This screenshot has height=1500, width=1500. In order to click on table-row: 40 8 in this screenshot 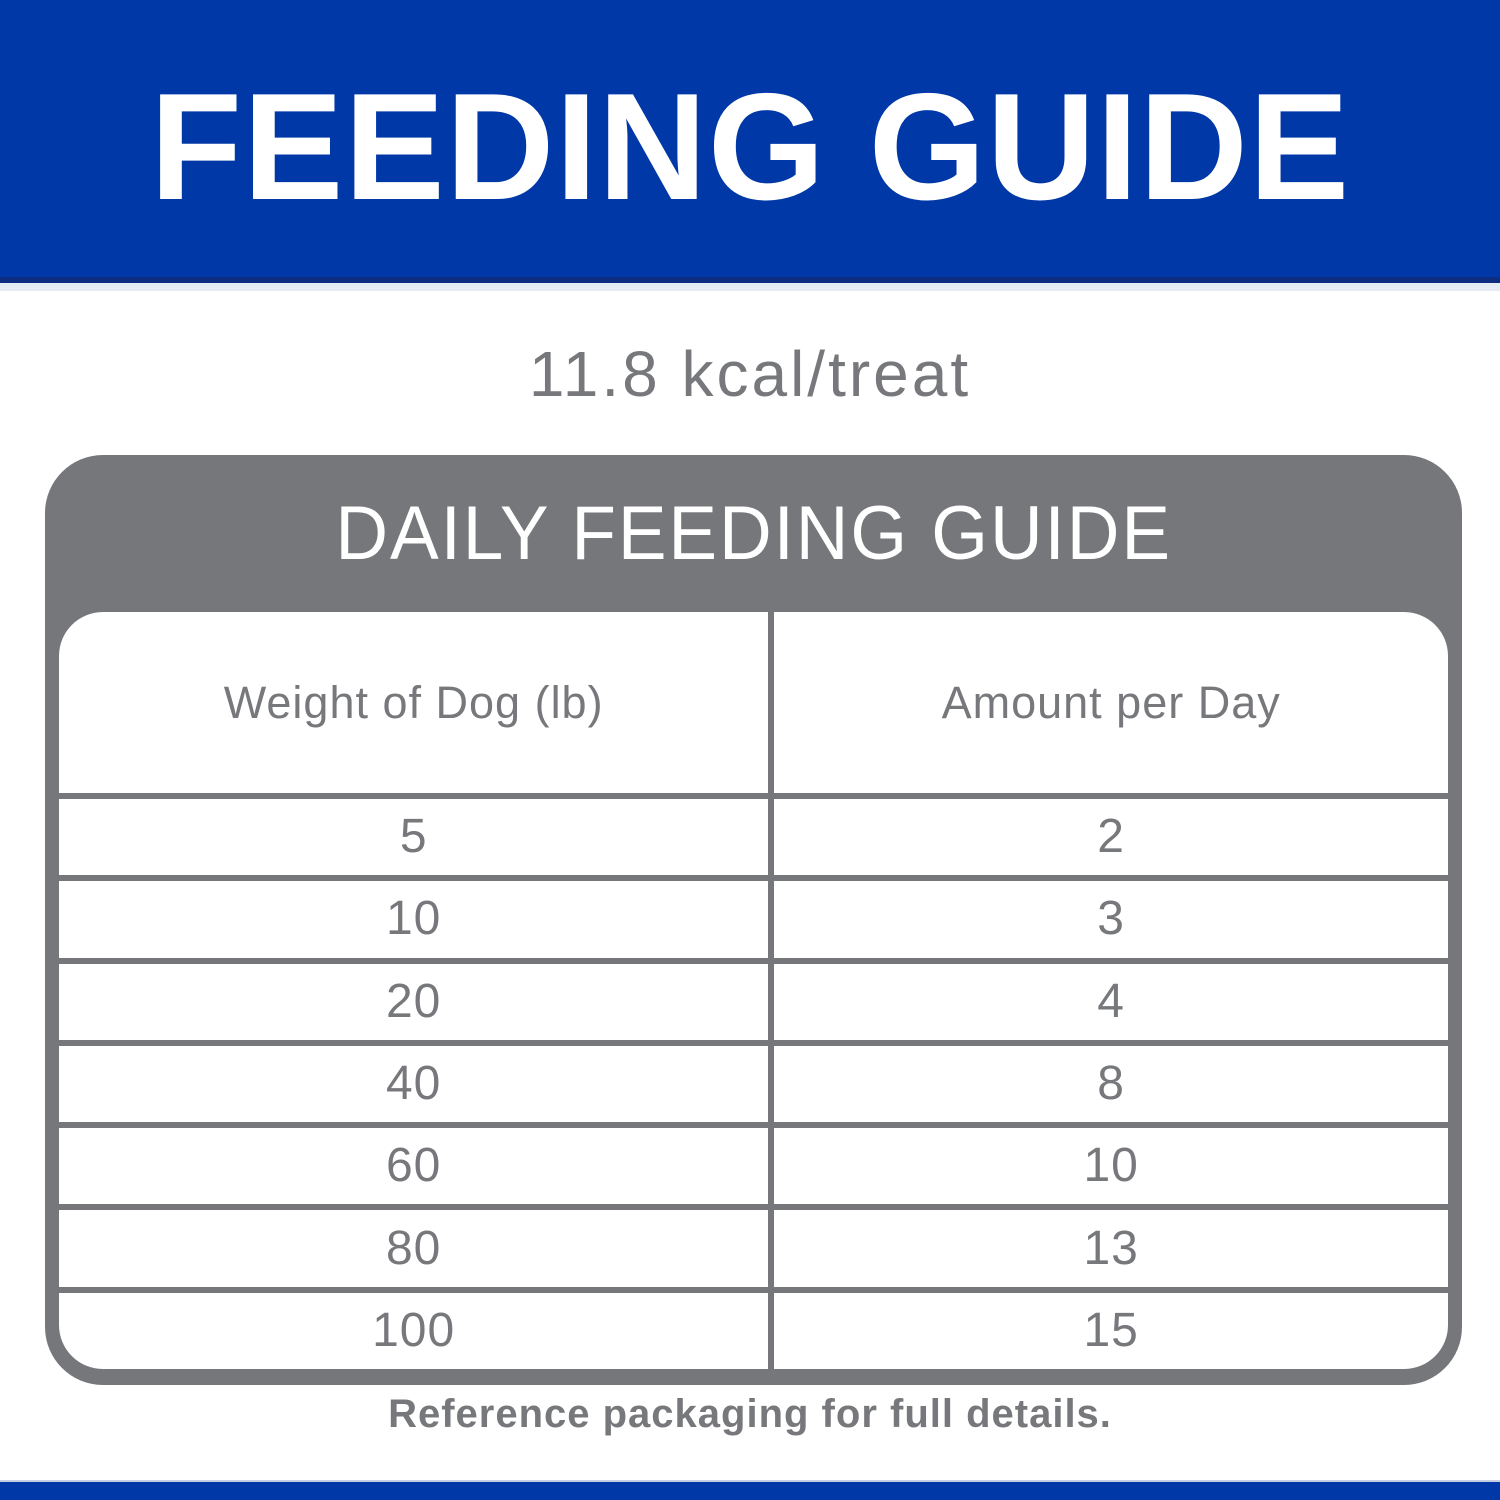, I will do `click(753, 1081)`.